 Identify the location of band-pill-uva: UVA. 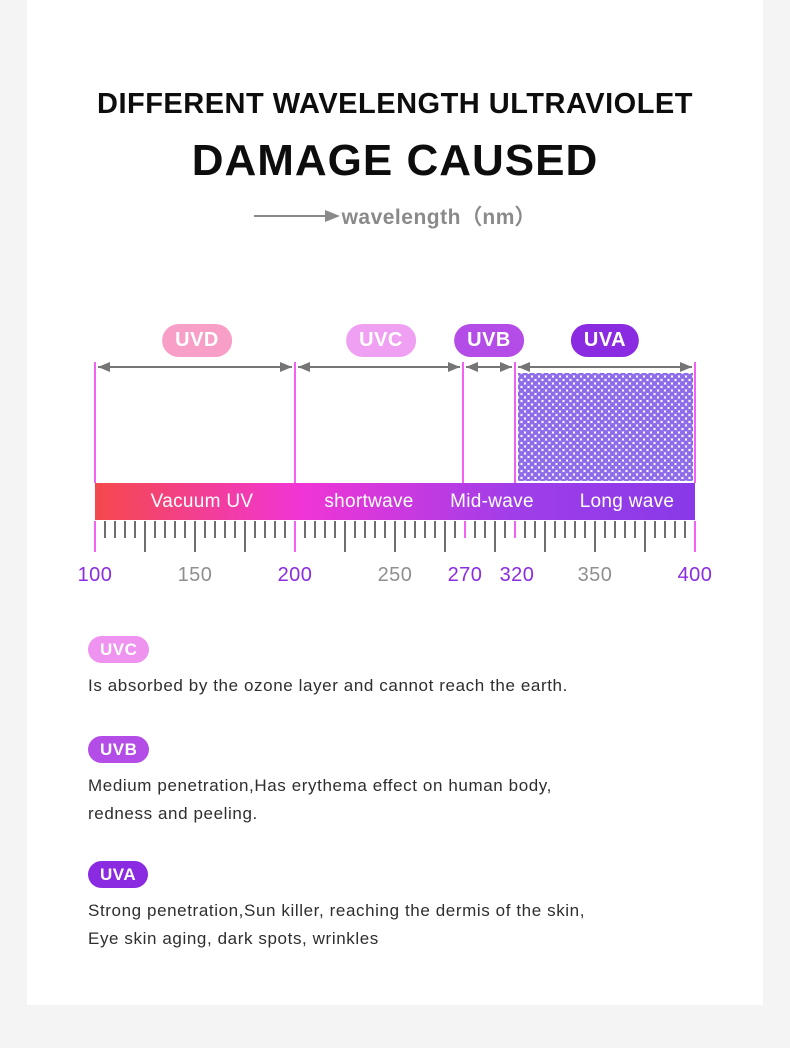
(605, 340).